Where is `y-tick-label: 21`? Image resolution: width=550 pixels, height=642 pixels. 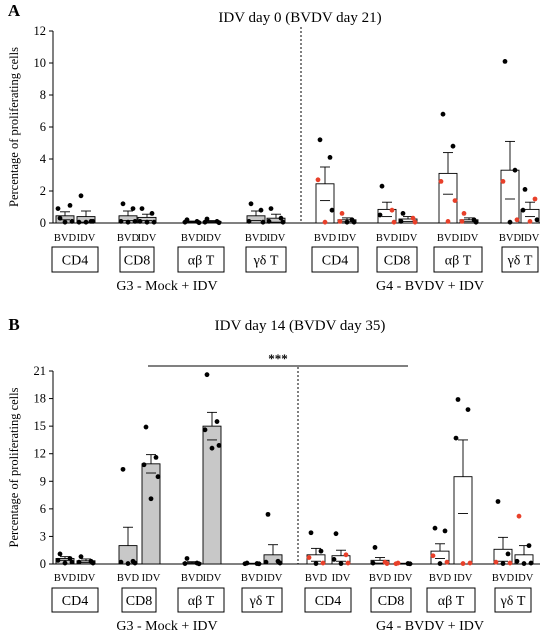
y-tick-label: 21 is located at coordinates (40, 371).